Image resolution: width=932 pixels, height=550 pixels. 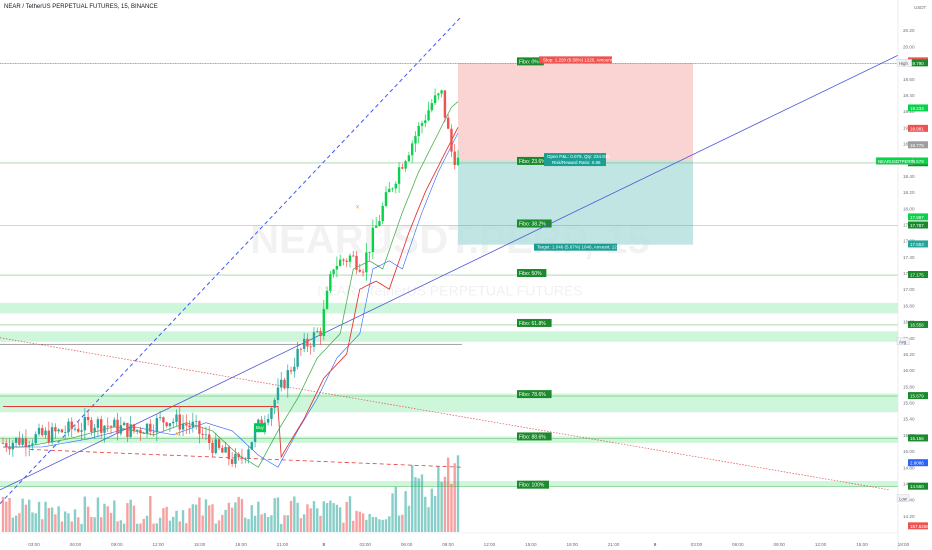 What do you see at coordinates (917, 225) in the screenshot?
I see `price-tag-label-7: 17.787` at bounding box center [917, 225].